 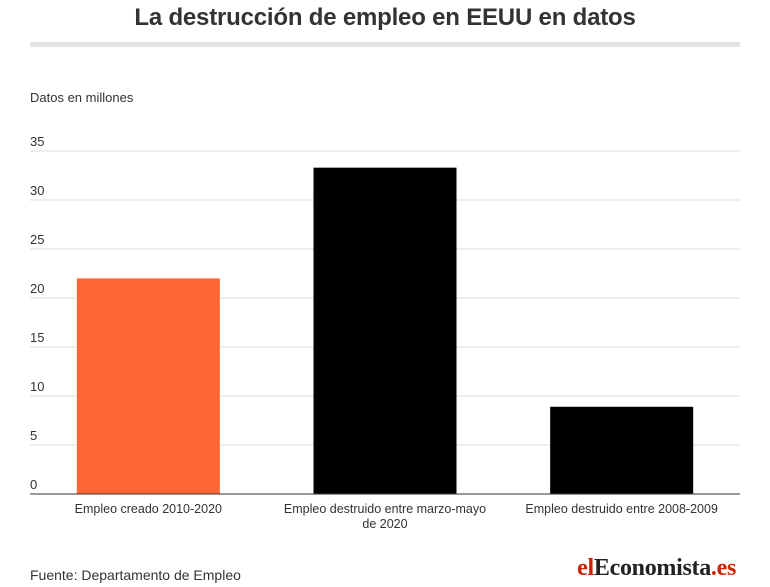 What do you see at coordinates (723, 568) in the screenshot?
I see `logo-part-es: .es` at bounding box center [723, 568].